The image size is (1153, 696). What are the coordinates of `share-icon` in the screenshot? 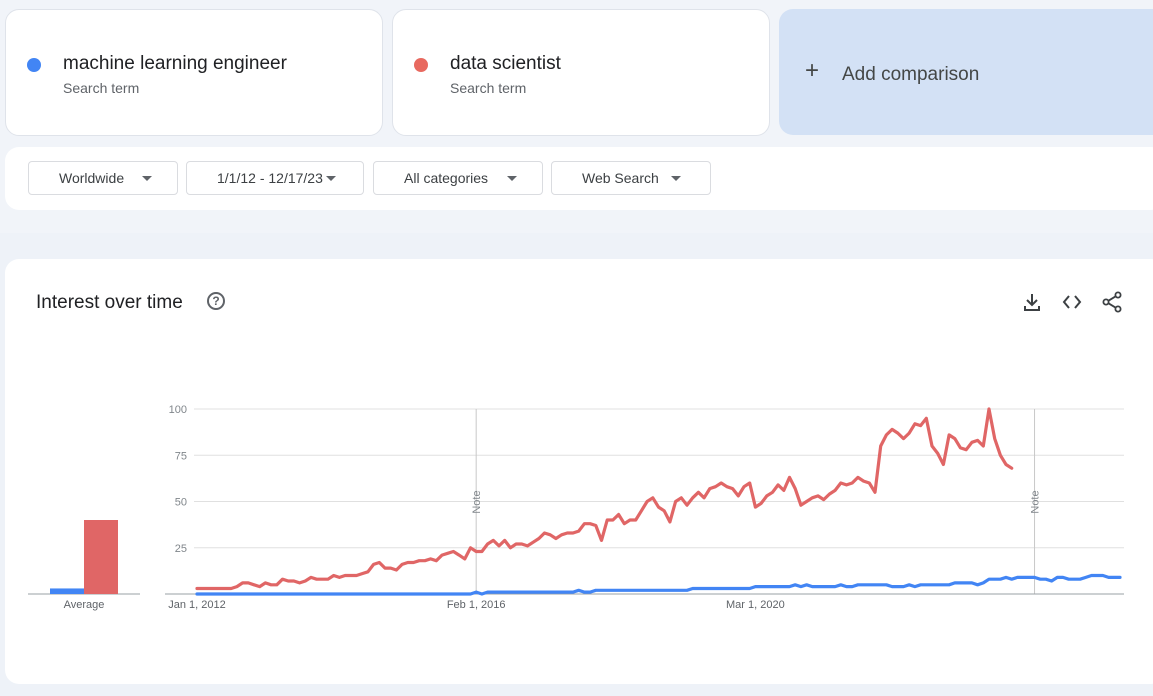 It's located at (1112, 302).